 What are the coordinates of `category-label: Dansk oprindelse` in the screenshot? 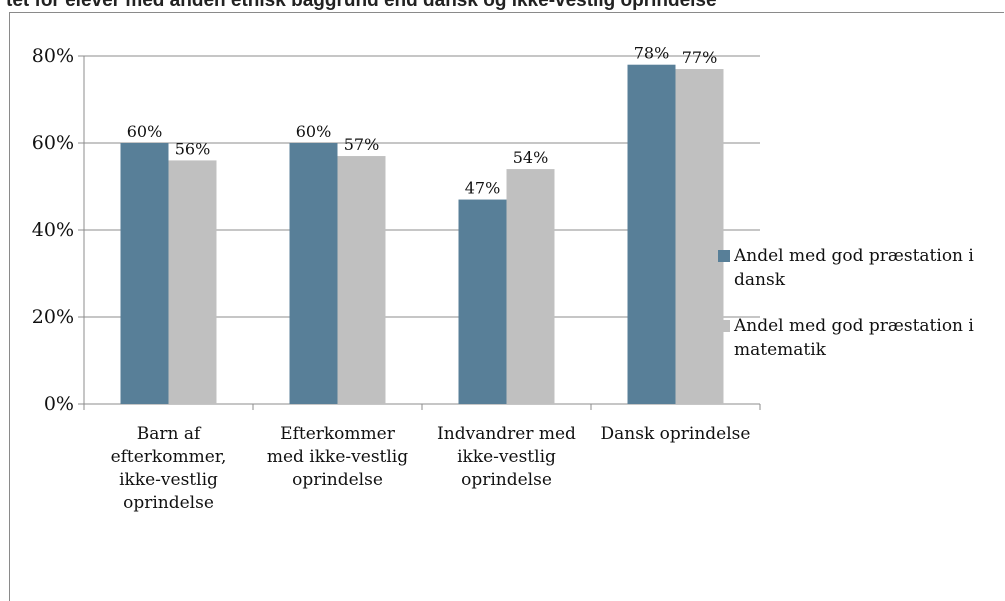 It's located at (676, 434).